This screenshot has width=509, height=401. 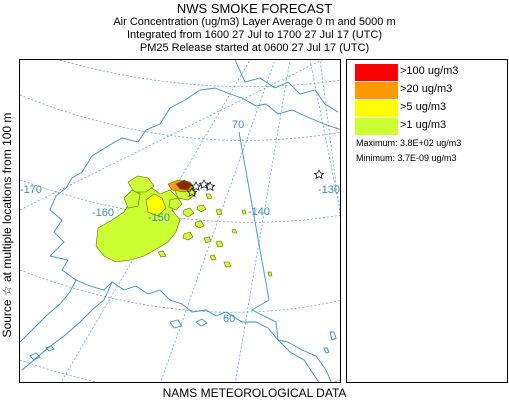 I want to click on plume-source-gt100, so click(x=184, y=185).